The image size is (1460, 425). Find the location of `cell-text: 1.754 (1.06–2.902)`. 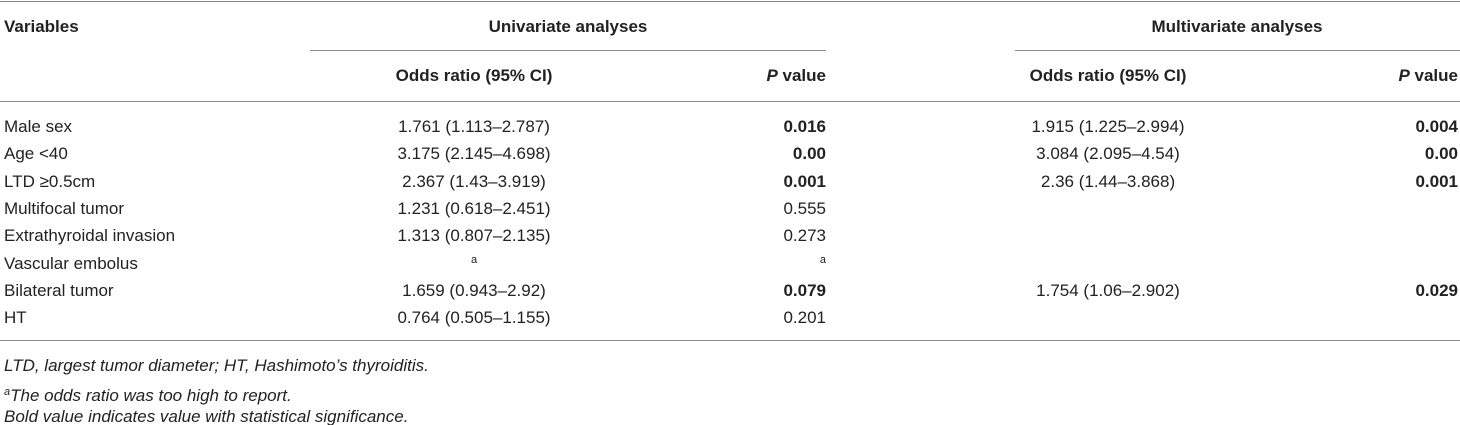

cell-text: 1.754 (1.06–2.902) is located at coordinates (1108, 290).